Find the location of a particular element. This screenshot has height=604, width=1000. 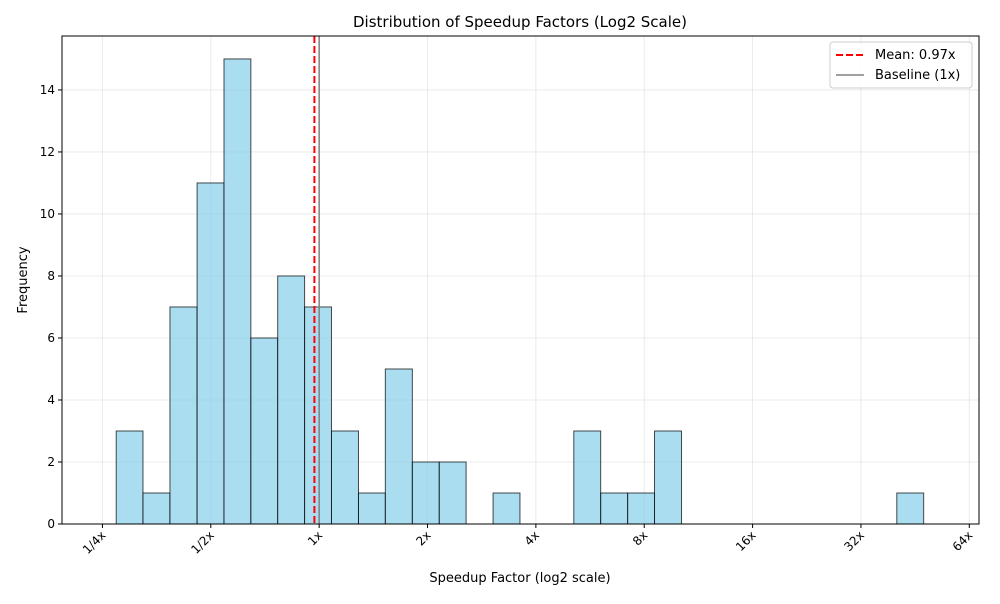

legend: Mean: 0.97x Baseline (1x) is located at coordinates (901, 65).